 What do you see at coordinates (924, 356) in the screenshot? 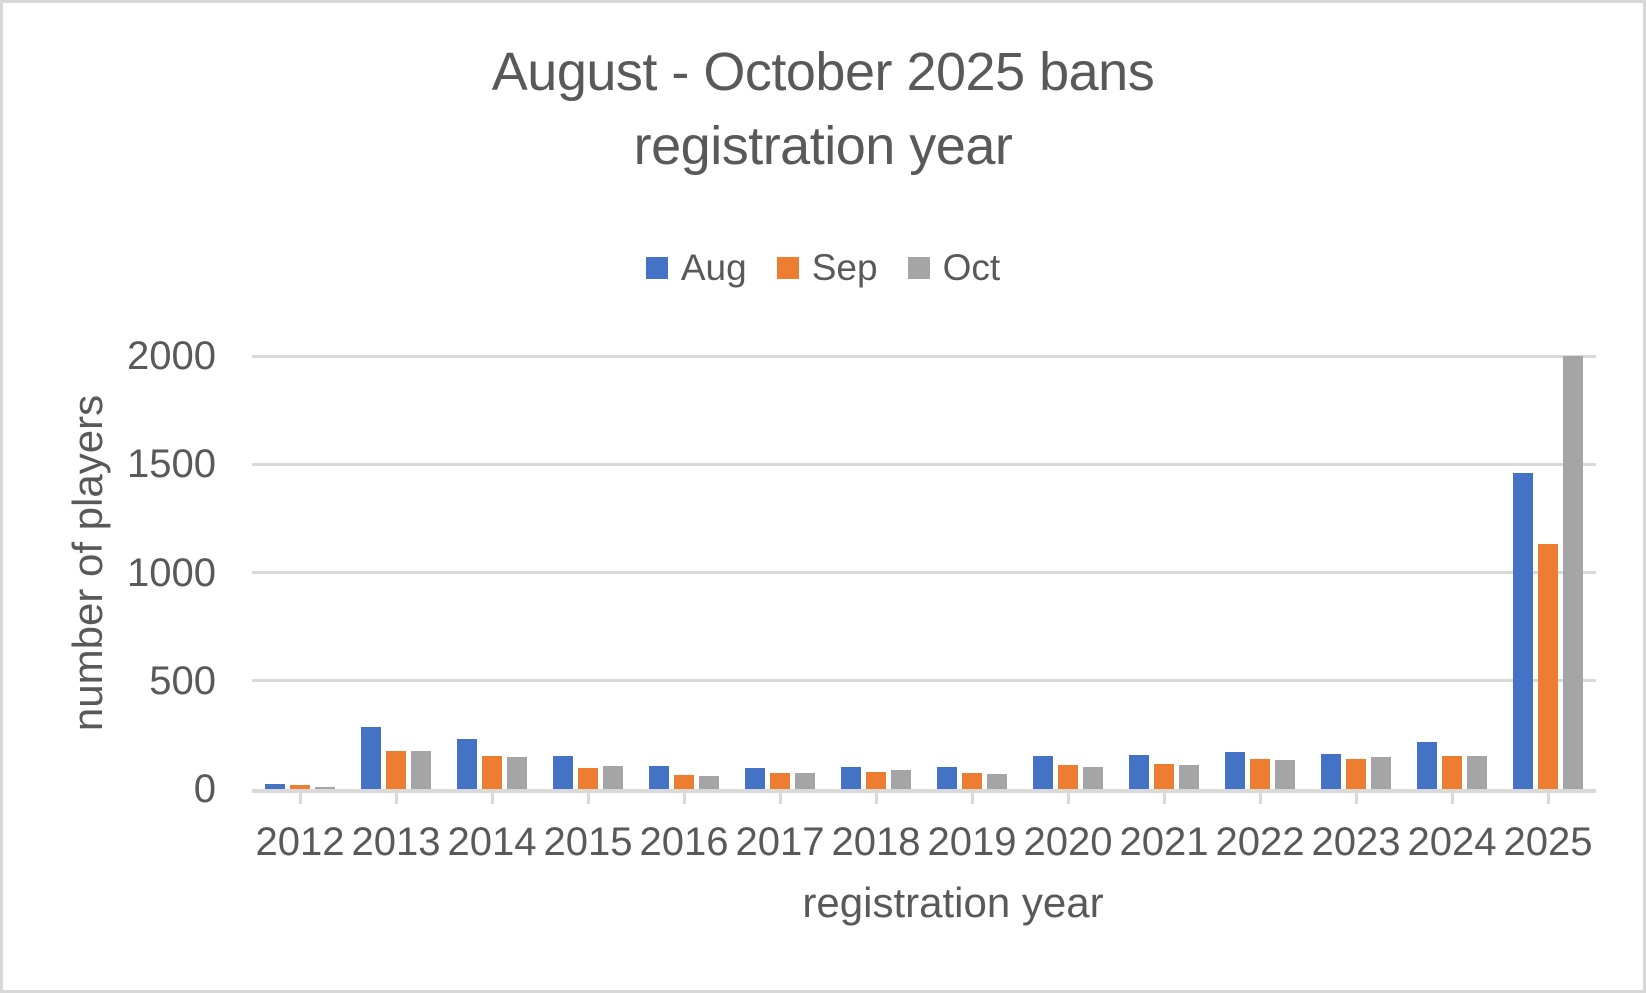
I see `gridline-2000` at bounding box center [924, 356].